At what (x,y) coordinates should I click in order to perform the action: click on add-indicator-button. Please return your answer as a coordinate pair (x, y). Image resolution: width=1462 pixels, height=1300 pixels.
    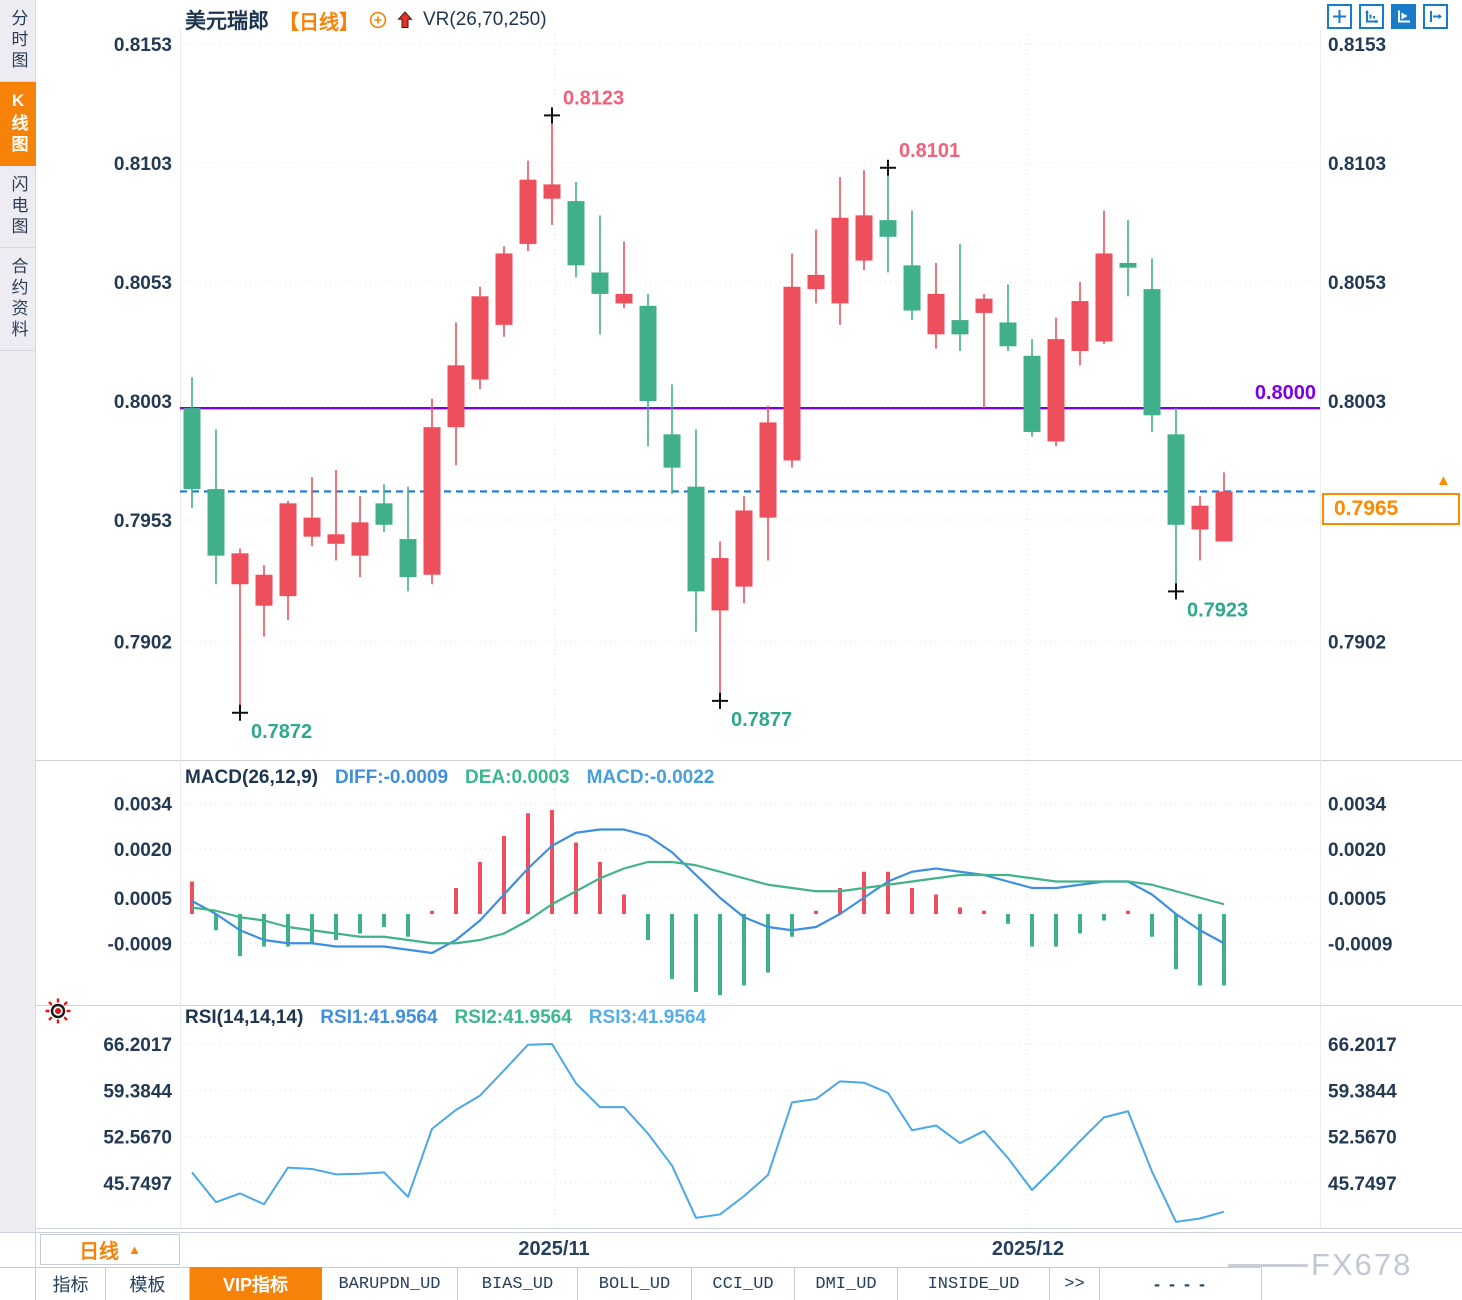
    Looking at the image, I should click on (378, 20).